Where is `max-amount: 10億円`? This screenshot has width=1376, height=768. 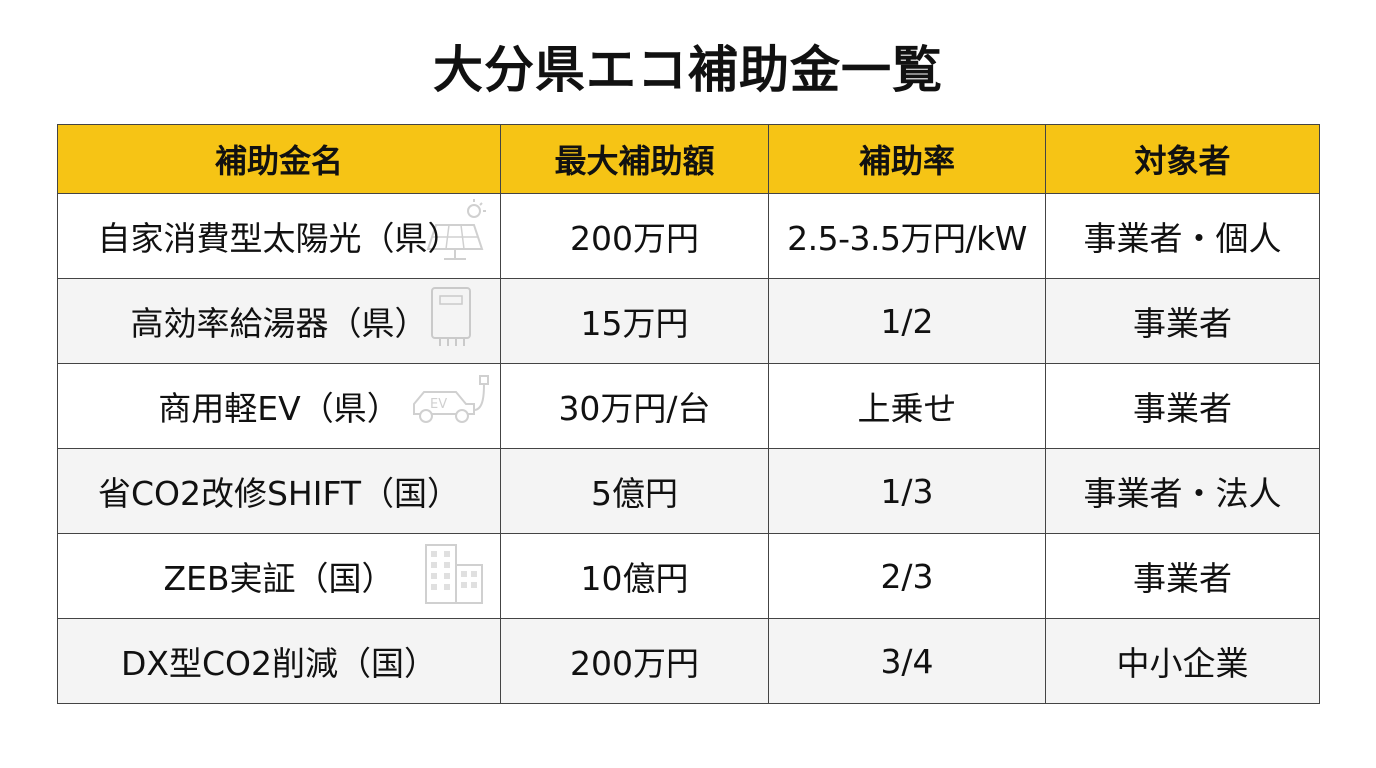 max-amount: 10億円 is located at coordinates (634, 576).